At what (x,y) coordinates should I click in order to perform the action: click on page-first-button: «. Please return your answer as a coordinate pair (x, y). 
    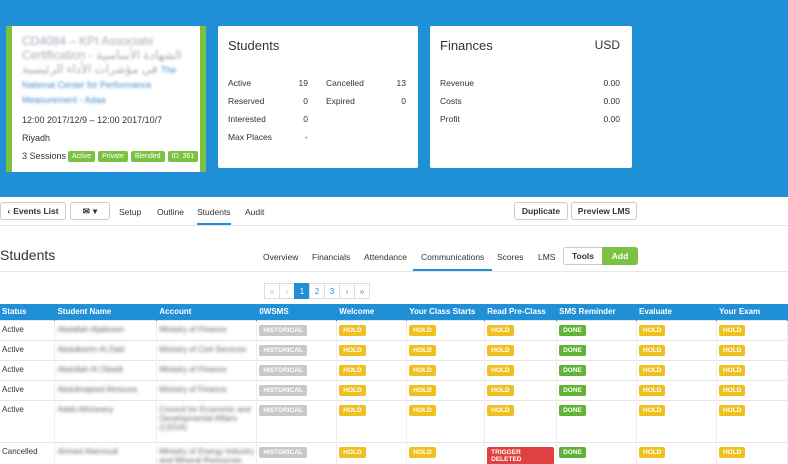
    Looking at the image, I should click on (272, 291).